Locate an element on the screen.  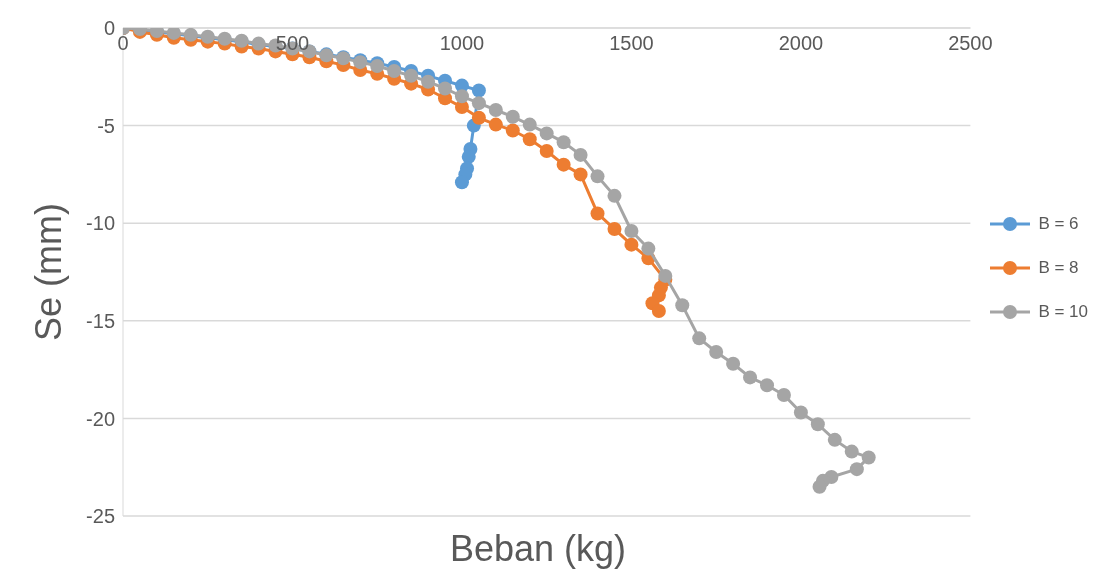
x-tick-label: 1000 is located at coordinates (462, 43).